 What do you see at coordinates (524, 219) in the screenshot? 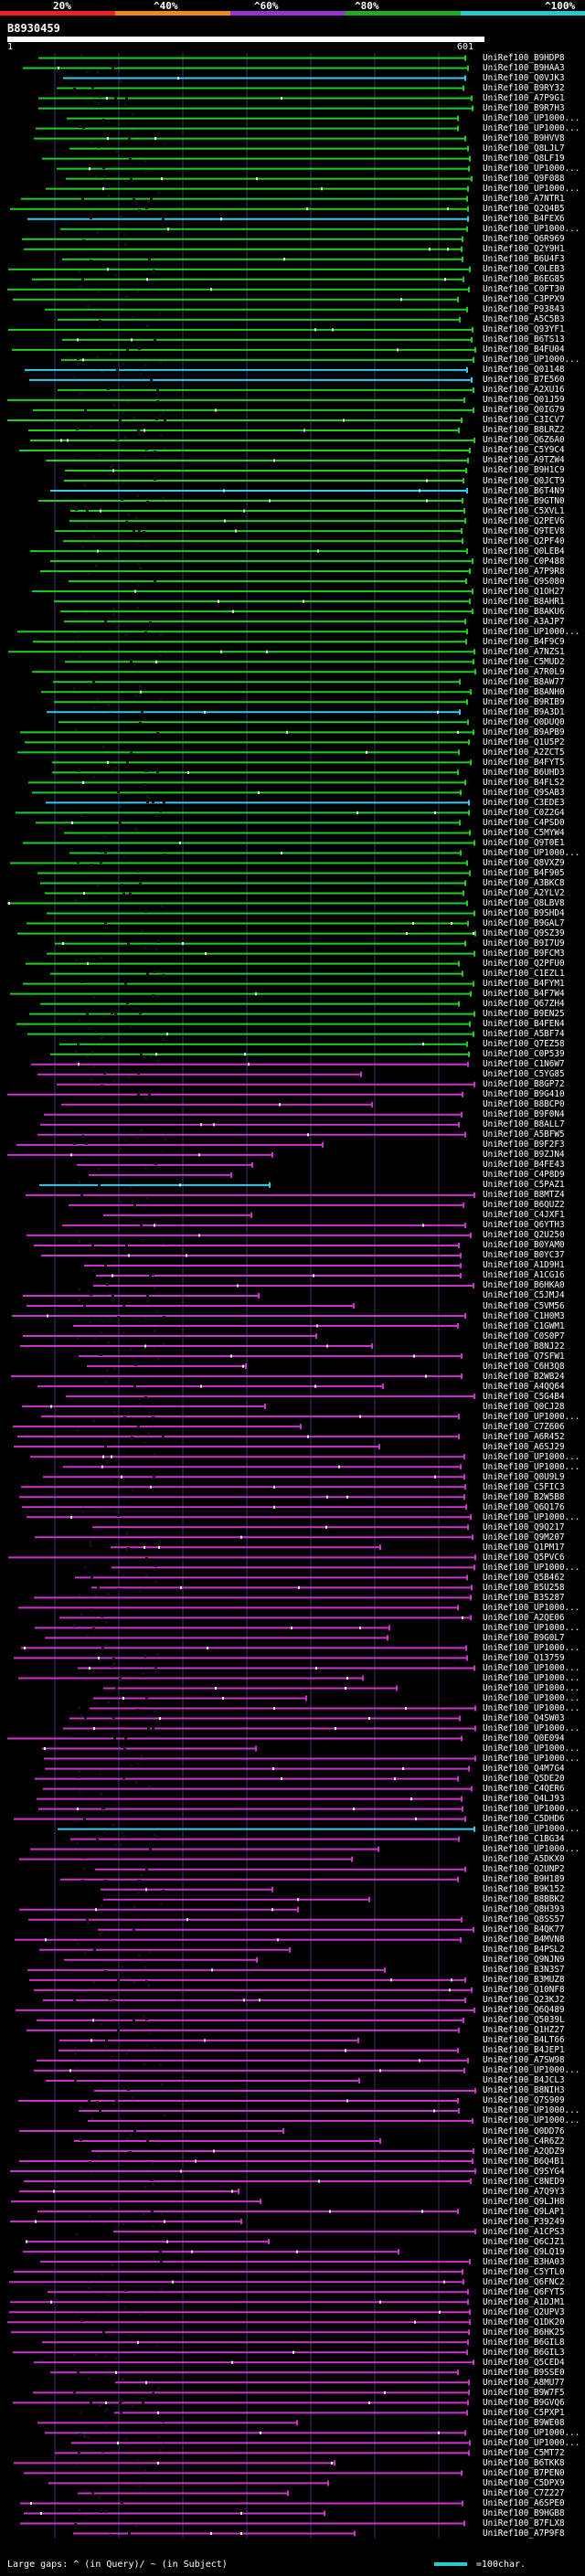
I see `hit-label: UniRef100_B4FEX6` at bounding box center [524, 219].